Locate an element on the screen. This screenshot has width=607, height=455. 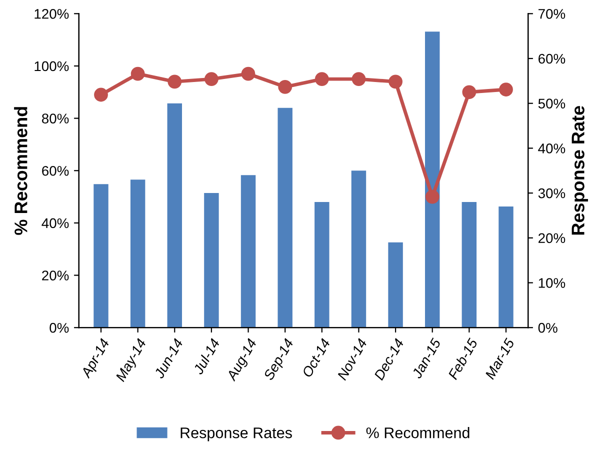
y2-tick-label: 70% is located at coordinates (552, 13).